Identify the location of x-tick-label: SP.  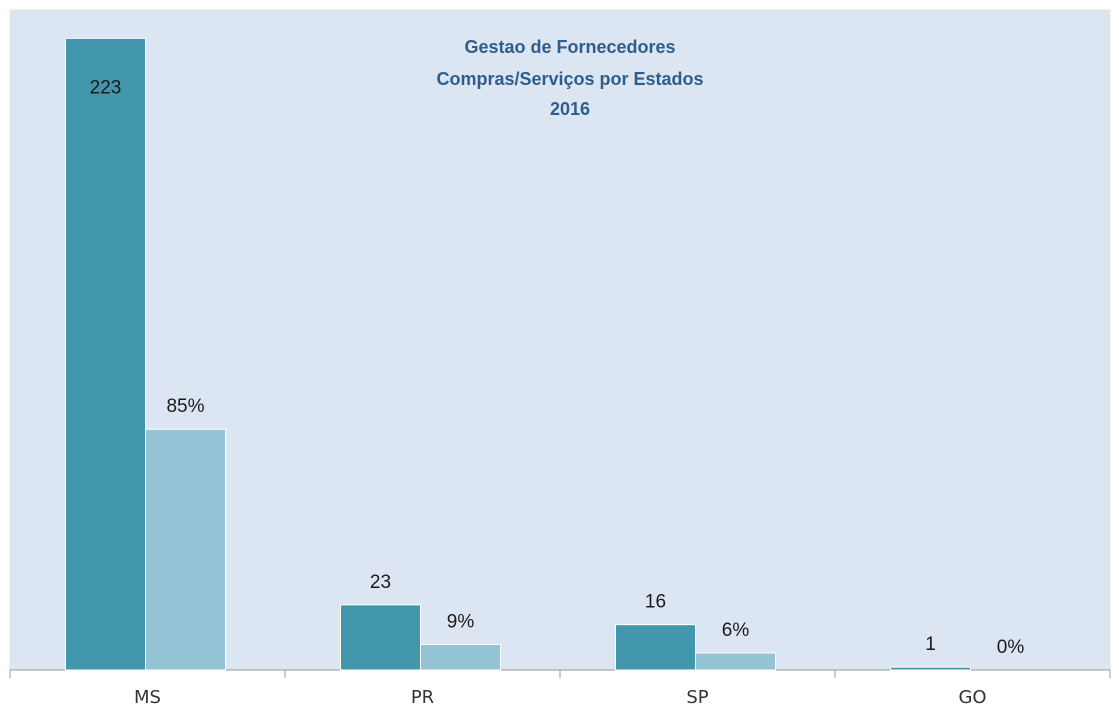
(697, 697).